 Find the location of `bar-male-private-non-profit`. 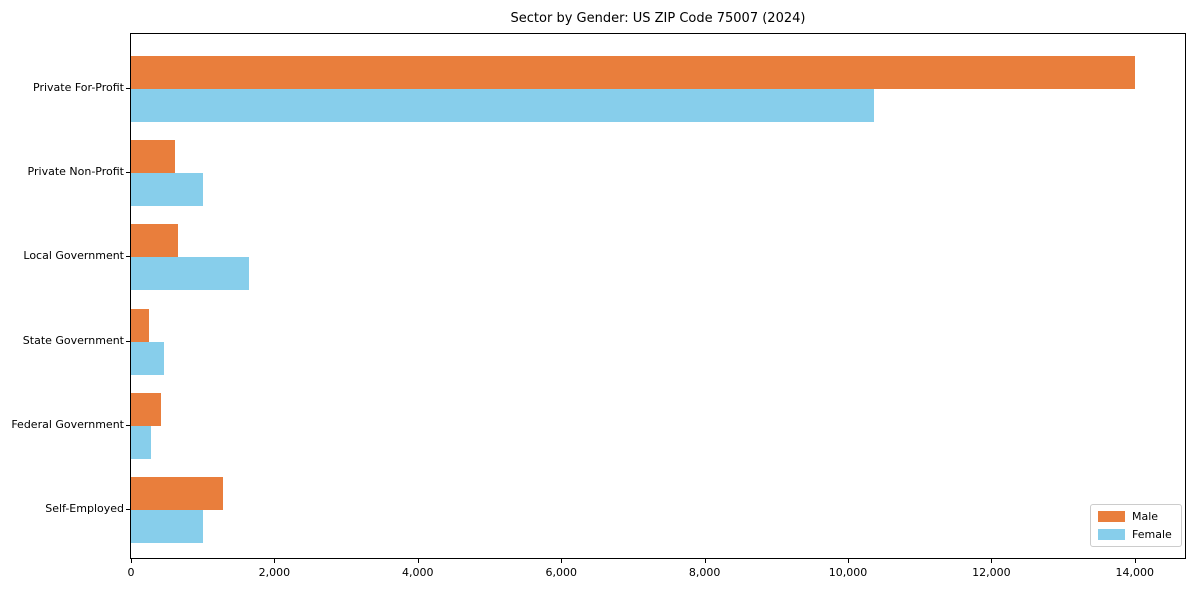

bar-male-private-non-profit is located at coordinates (153, 157).